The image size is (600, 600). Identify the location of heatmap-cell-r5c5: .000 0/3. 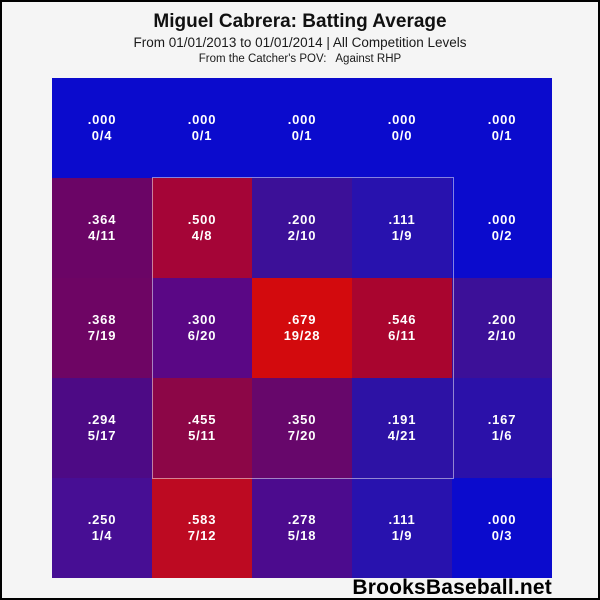
(502, 528).